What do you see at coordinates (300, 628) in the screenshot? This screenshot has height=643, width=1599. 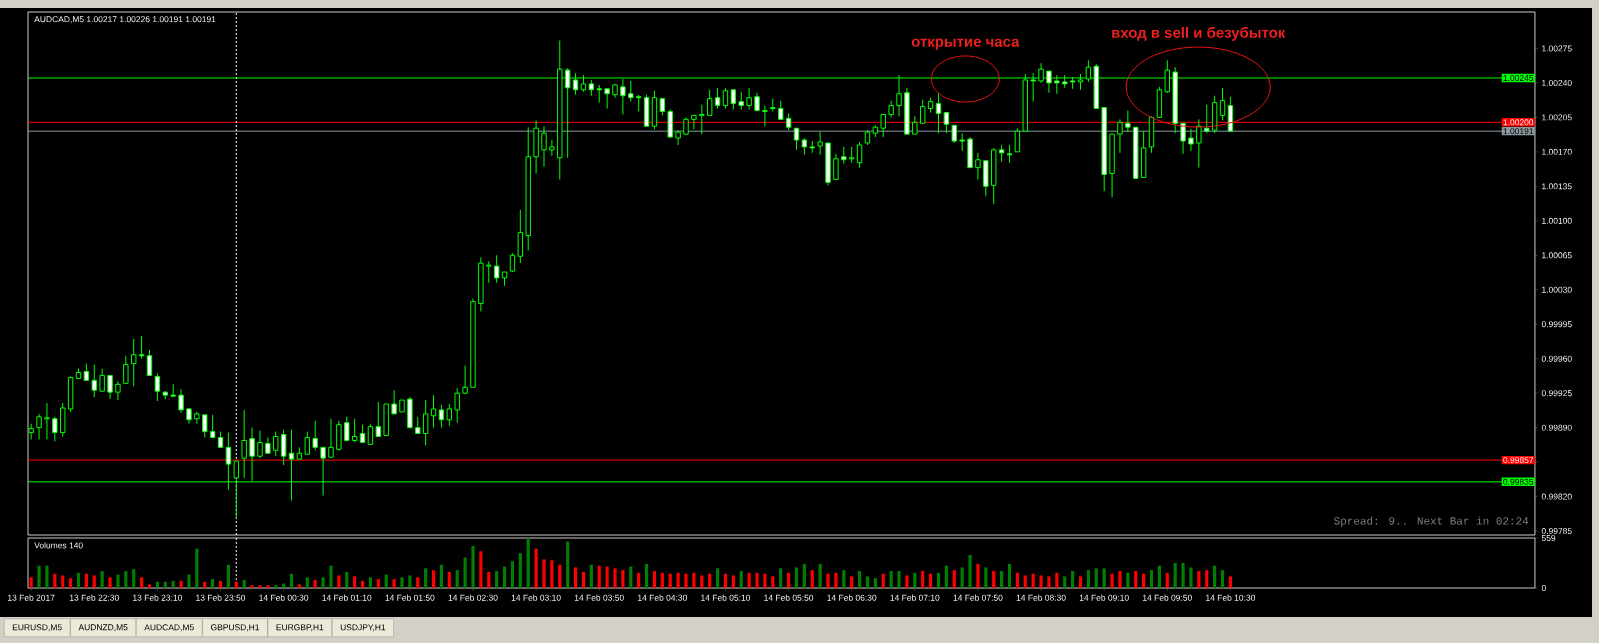 I see `text: EURGBP,H1` at bounding box center [300, 628].